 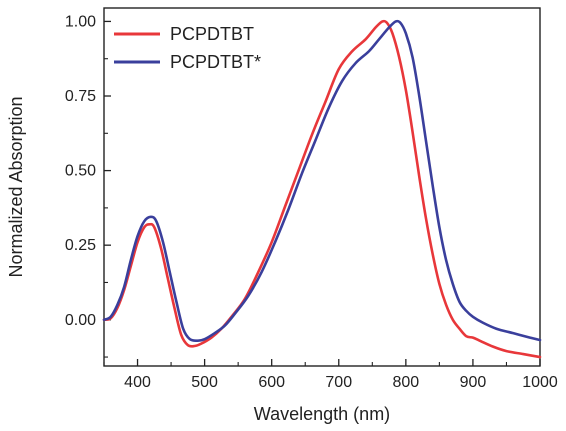 I want to click on y-tick-label: 0.25, so click(x=80, y=245).